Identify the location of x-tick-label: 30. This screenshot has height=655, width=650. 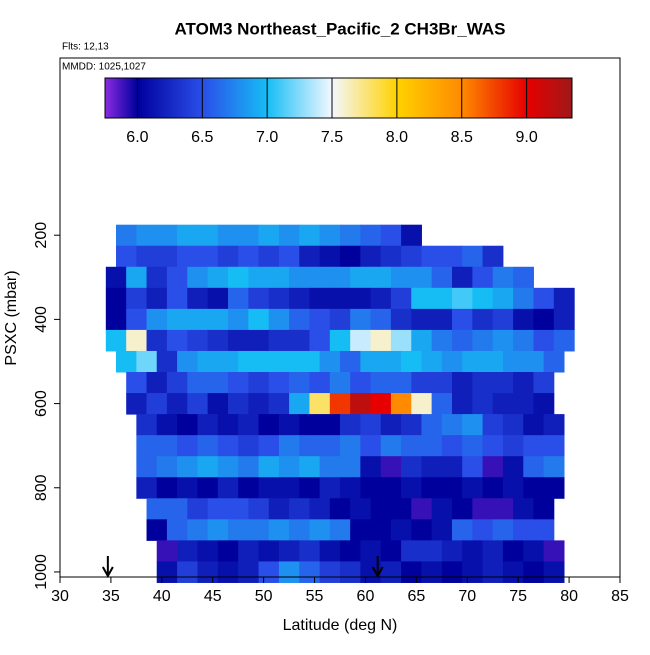
(60, 596).